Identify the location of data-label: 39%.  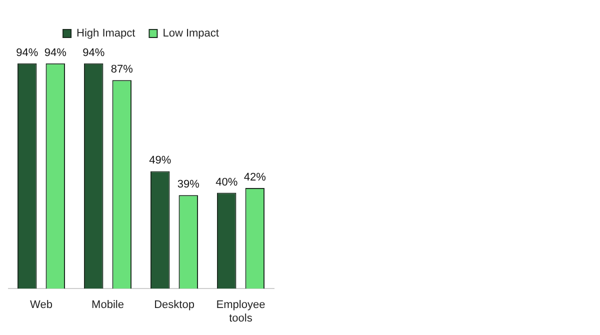
(188, 184).